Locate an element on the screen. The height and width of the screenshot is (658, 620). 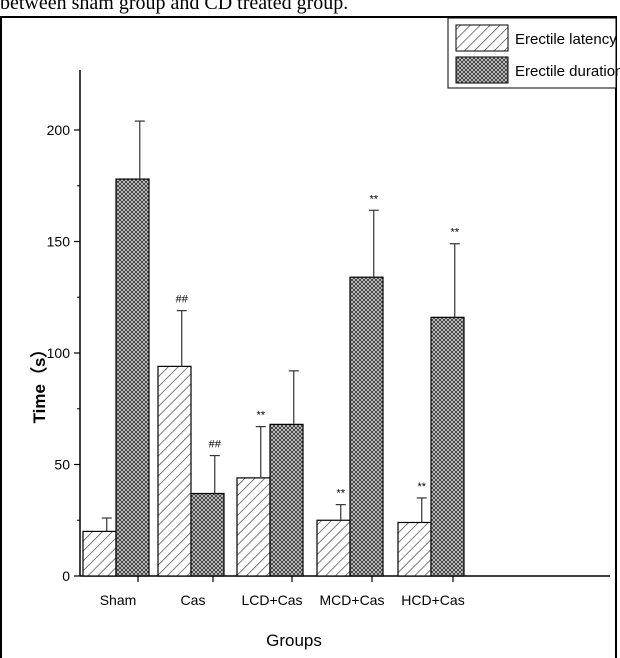
legend-swatch-latency is located at coordinates (482, 38).